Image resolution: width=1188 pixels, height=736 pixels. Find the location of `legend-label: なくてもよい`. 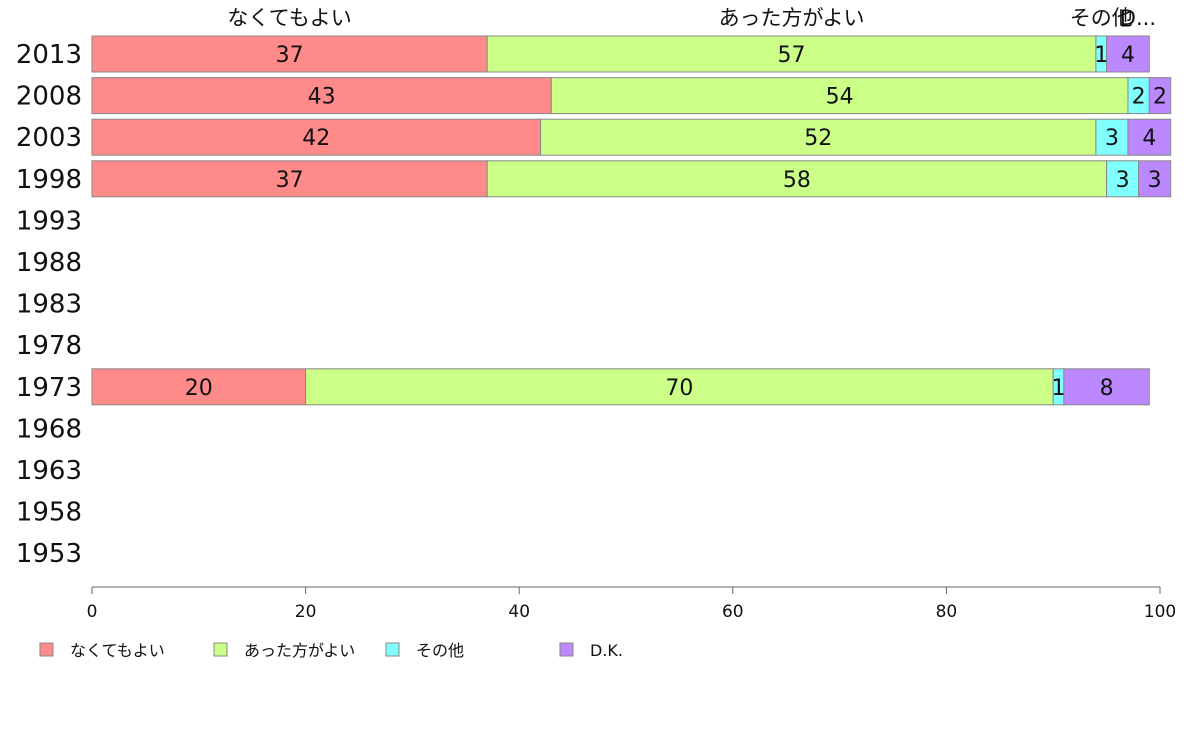

legend-label: なくてもよい is located at coordinates (117, 650).